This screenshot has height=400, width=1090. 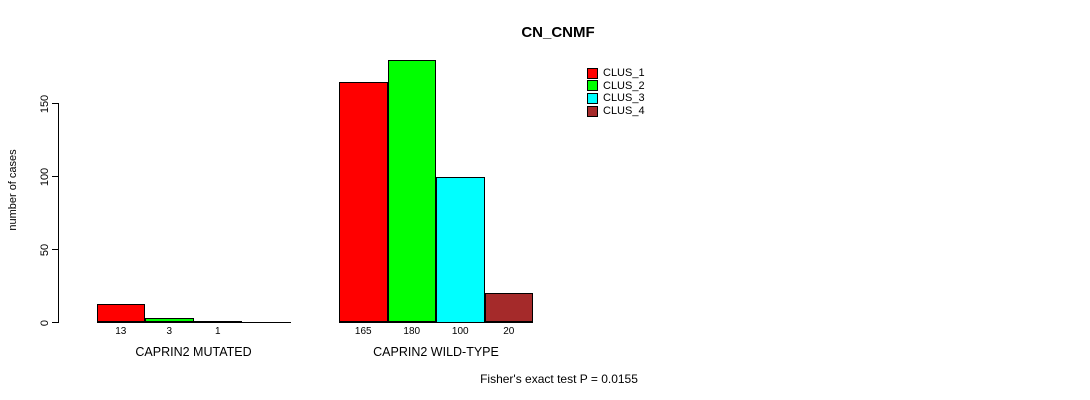 I want to click on y-axis-line, so click(x=58, y=213).